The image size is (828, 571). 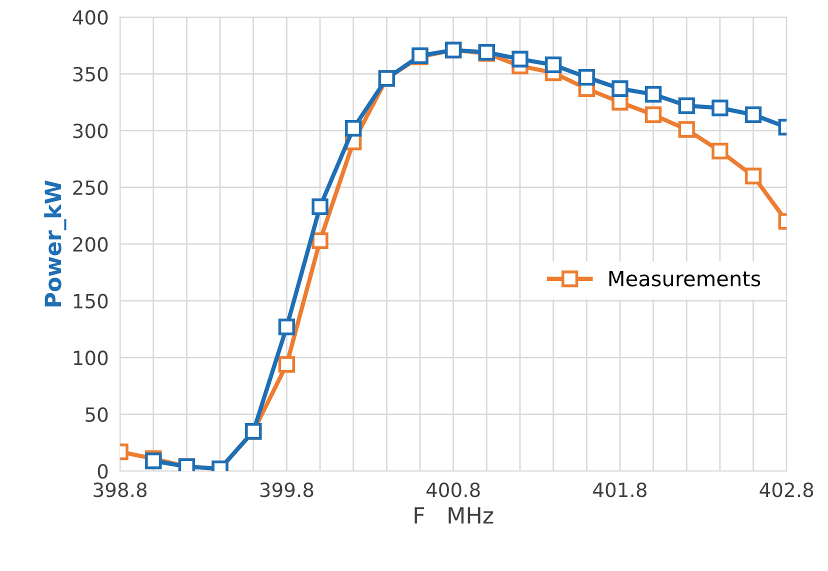 I want to click on y-axis-title: Power_kW, so click(x=55, y=243).